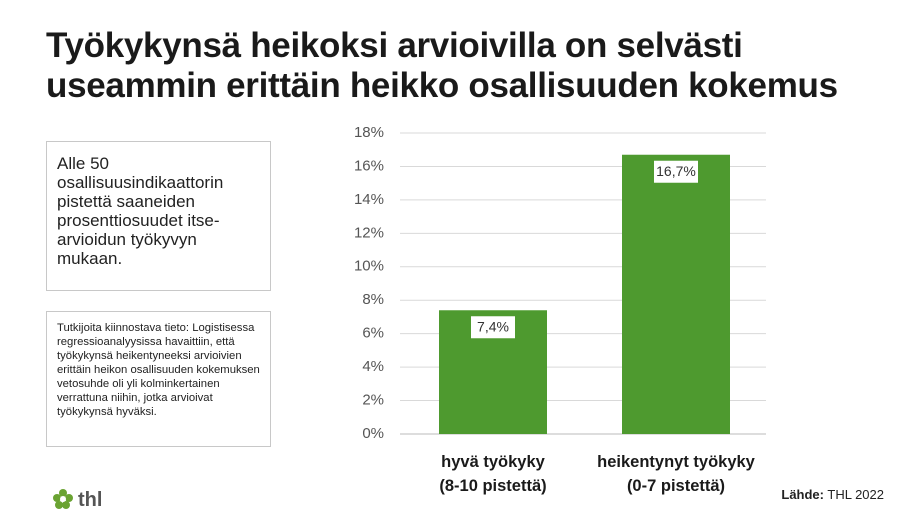 The width and height of the screenshot is (920, 517). I want to click on x-tick-label: hyvä työkyky (8-10 pistettä), so click(493, 474).